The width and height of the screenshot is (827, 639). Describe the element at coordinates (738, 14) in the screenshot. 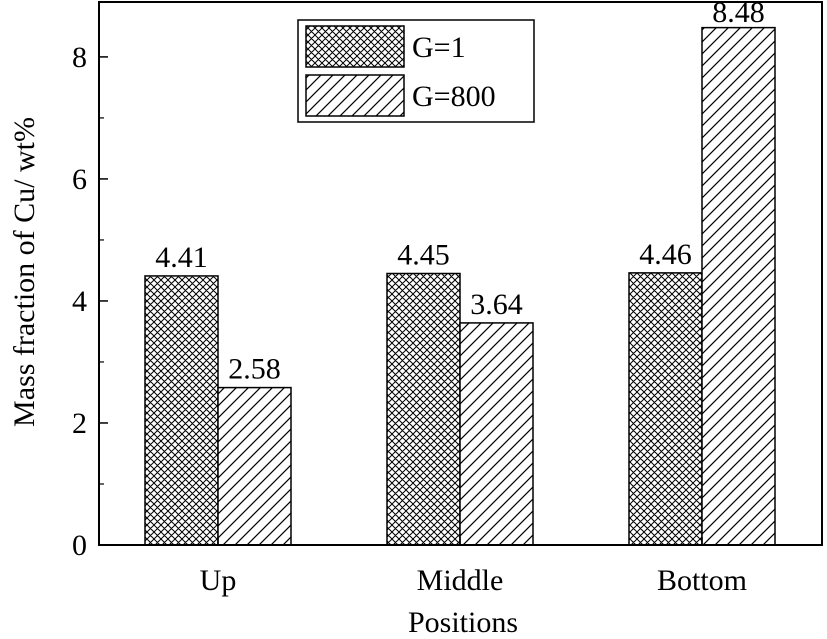

I see `bar-value-label: 8.48` at that location.